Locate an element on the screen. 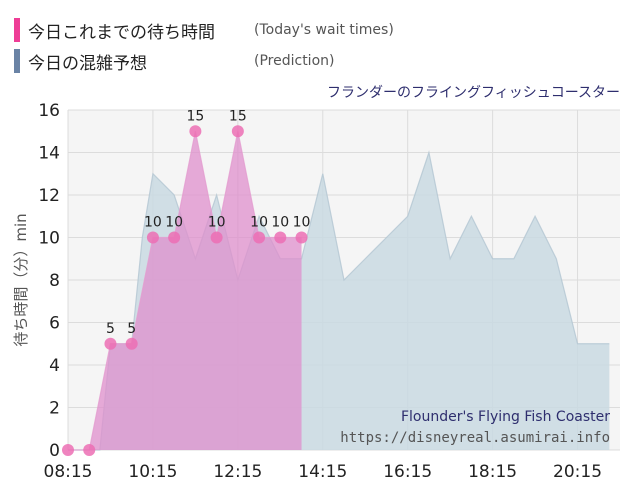  x-tick-label: 20:15 is located at coordinates (577, 472).